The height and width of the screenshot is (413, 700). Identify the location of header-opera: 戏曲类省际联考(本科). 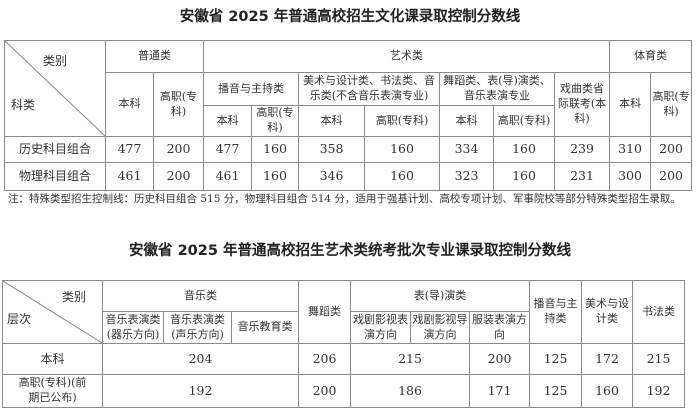
(582, 104).